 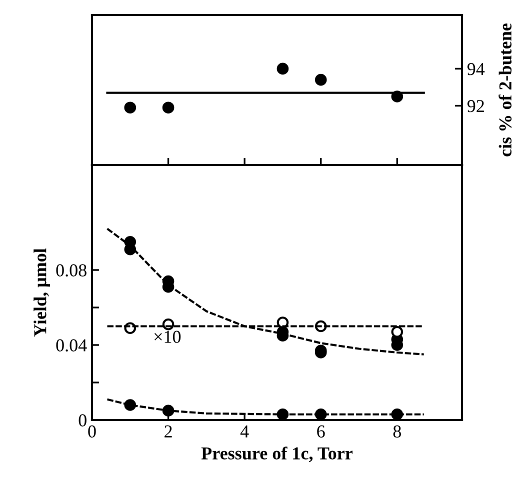 I want to click on y-tick-label: 0.04, so click(x=71, y=345).